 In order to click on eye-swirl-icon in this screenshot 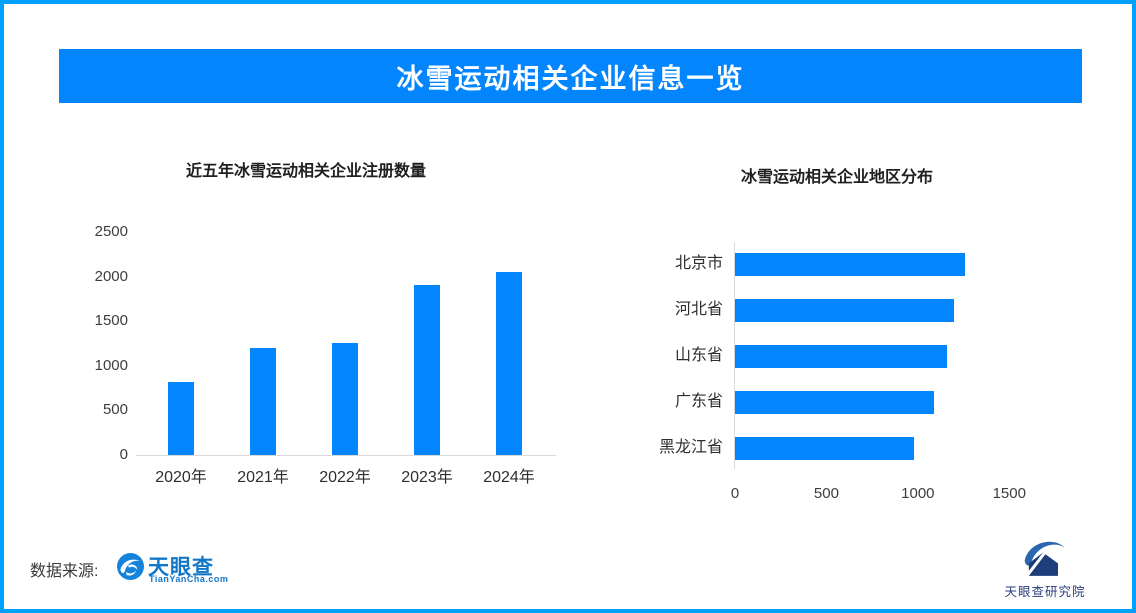, I will do `click(130, 566)`.